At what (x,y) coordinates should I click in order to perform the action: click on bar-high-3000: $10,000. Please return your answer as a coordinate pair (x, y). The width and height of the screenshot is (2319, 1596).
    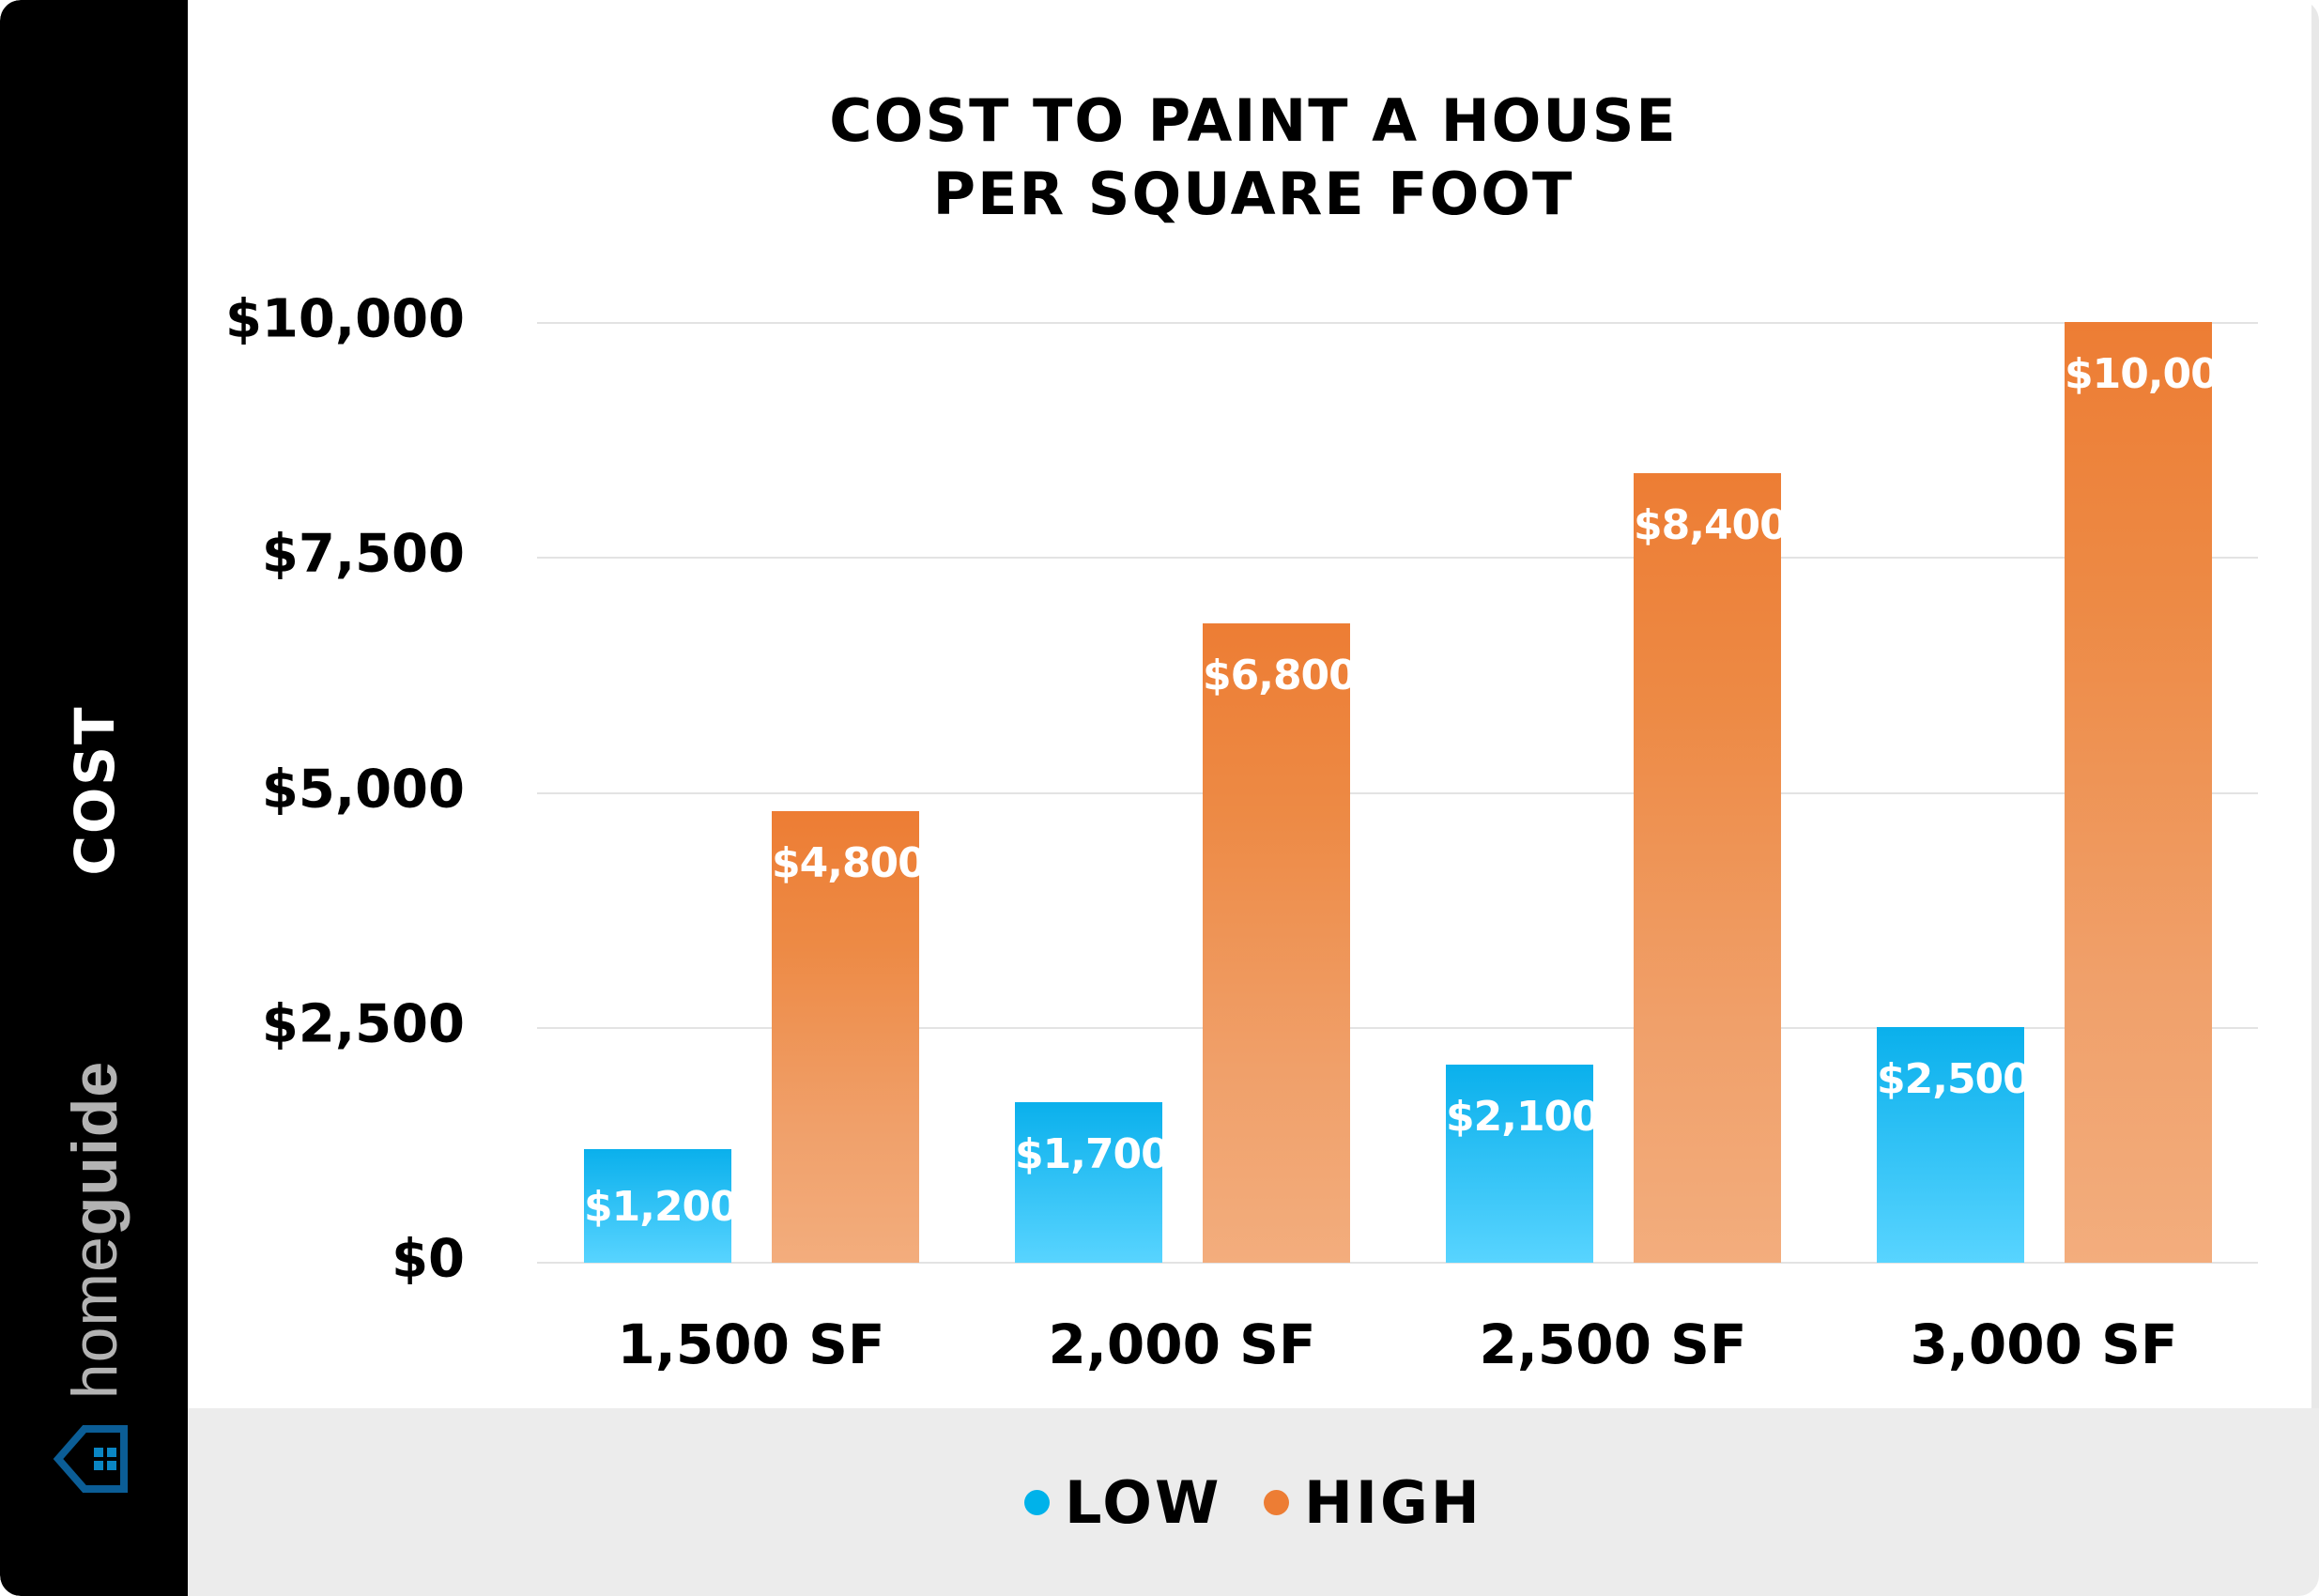
    Looking at the image, I should click on (2156, 793).